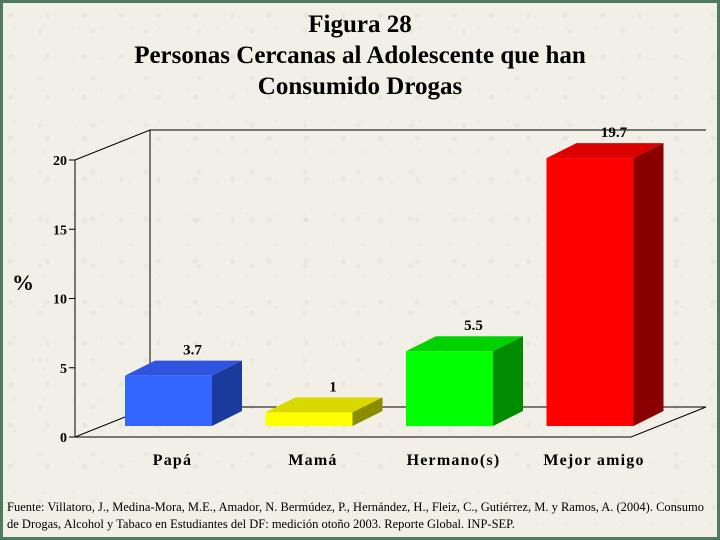  Describe the element at coordinates (23, 282) in the screenshot. I see `y-axis-label: %` at that location.